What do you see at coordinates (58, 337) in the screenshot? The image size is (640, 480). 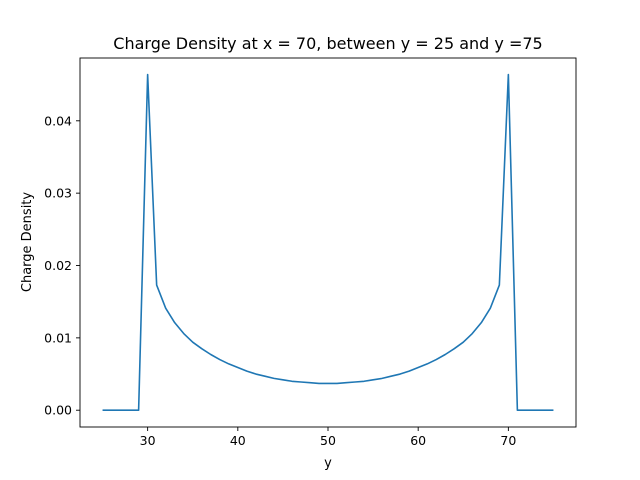 I see `y-tick-label: 0.01` at bounding box center [58, 337].